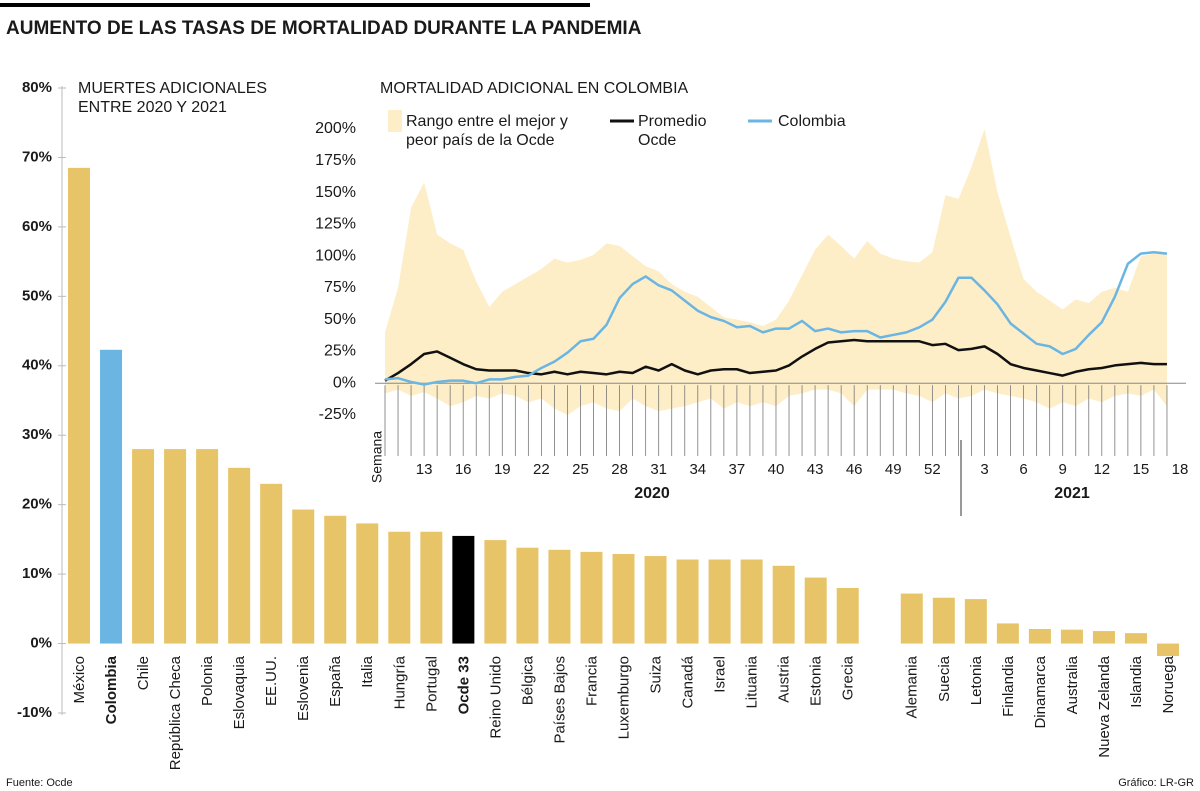  Describe the element at coordinates (912, 686) in the screenshot. I see `x-tick-label: Alemania` at that location.